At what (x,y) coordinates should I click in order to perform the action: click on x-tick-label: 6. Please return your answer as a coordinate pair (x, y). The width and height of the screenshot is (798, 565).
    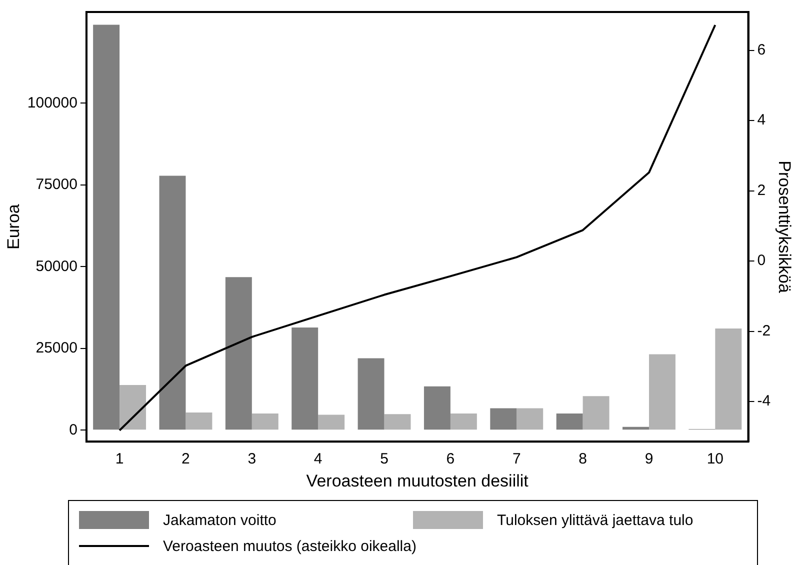
    Looking at the image, I should click on (450, 459).